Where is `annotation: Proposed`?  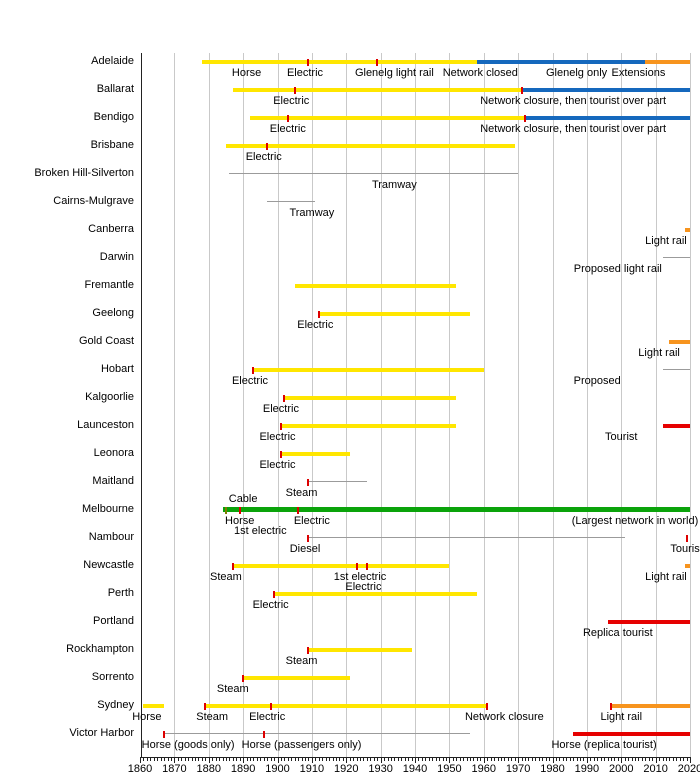
annotation: Proposed is located at coordinates (597, 381).